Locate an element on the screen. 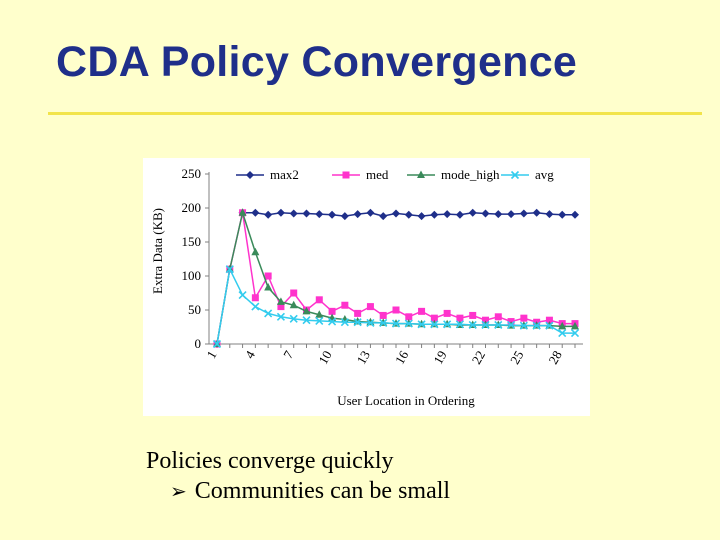 The image size is (720, 540). sub-bullet-item: ➢ Communities can be small is located at coordinates (298, 491).